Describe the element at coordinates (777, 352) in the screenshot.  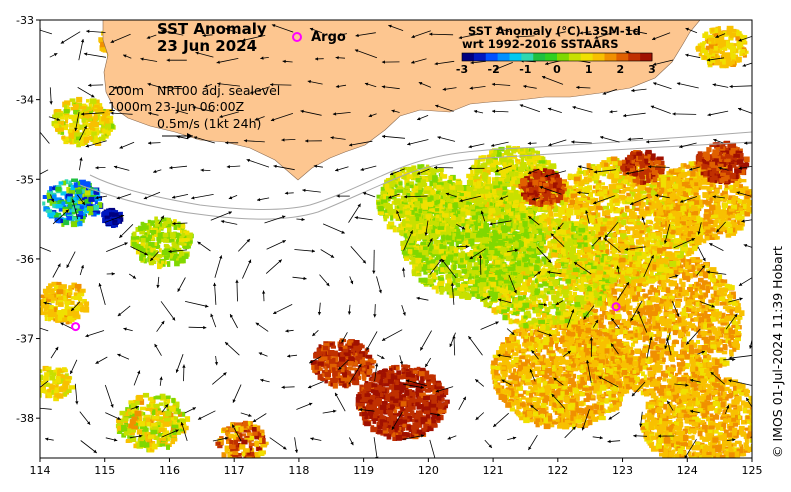
I see `credit-text: © IMOS 01-Jul-2024 11:39 Hobart` at that location.